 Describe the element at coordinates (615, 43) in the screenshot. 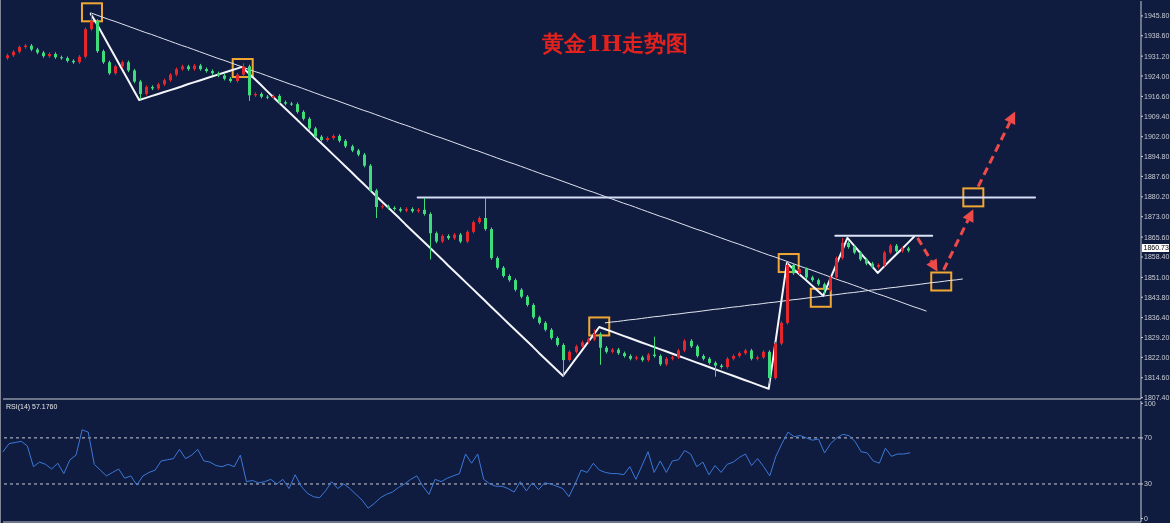

I see `text: 黄金1H走势图` at that location.